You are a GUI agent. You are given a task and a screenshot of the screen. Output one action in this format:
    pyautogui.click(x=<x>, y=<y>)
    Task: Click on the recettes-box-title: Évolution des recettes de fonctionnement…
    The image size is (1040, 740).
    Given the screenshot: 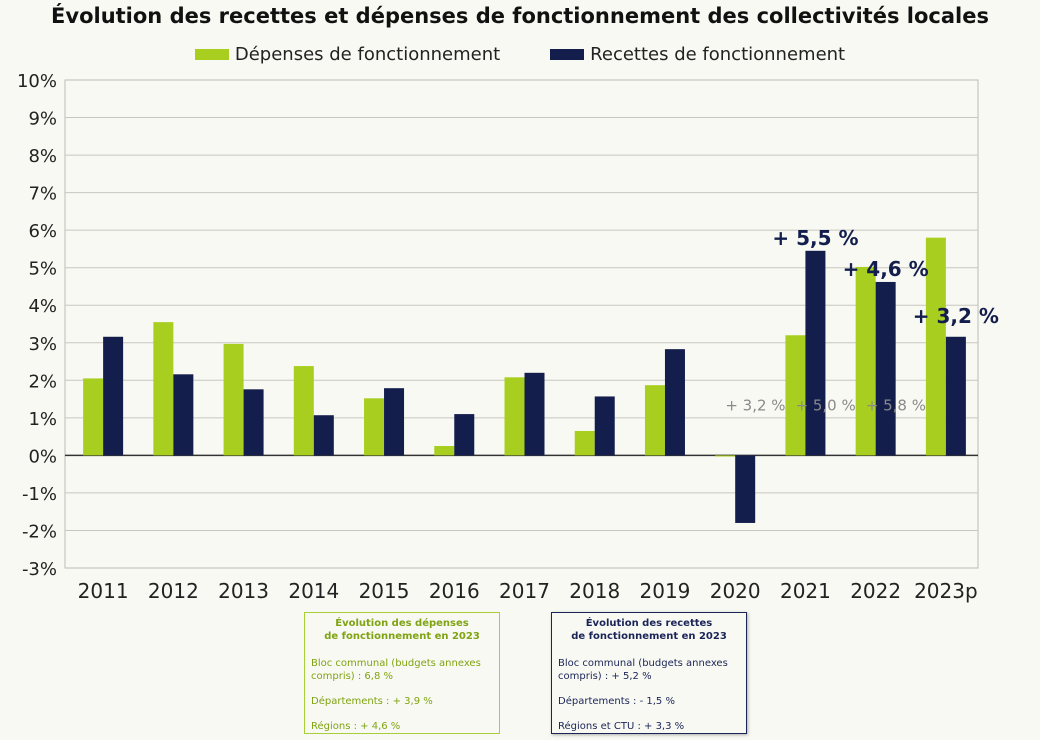 What is the action you would take?
    pyautogui.click(x=649, y=630)
    